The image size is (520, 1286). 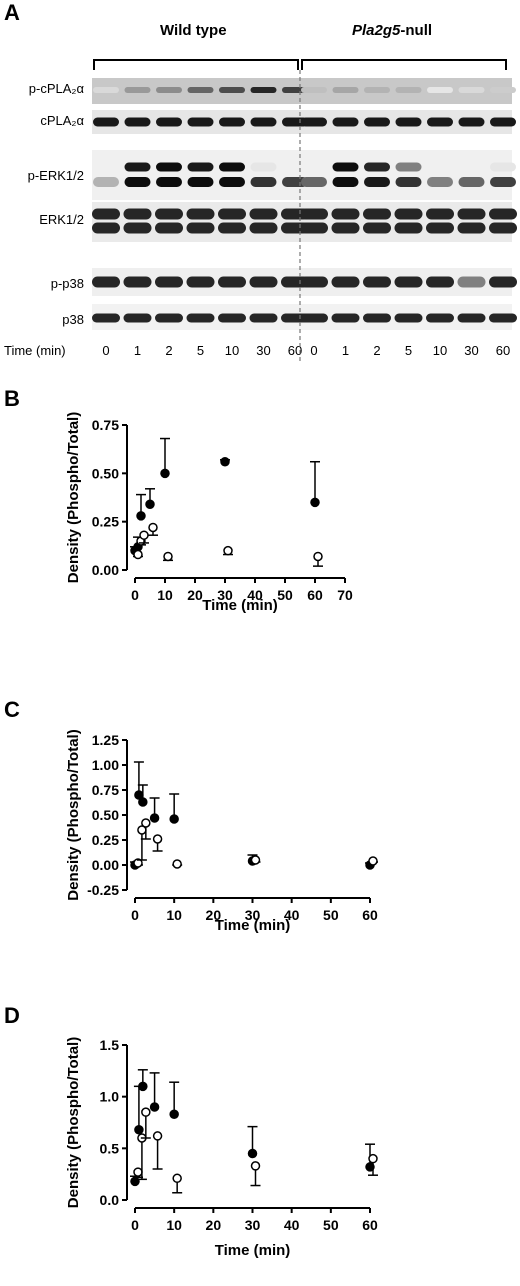 I want to click on time-value: 1, so click(x=137, y=350).